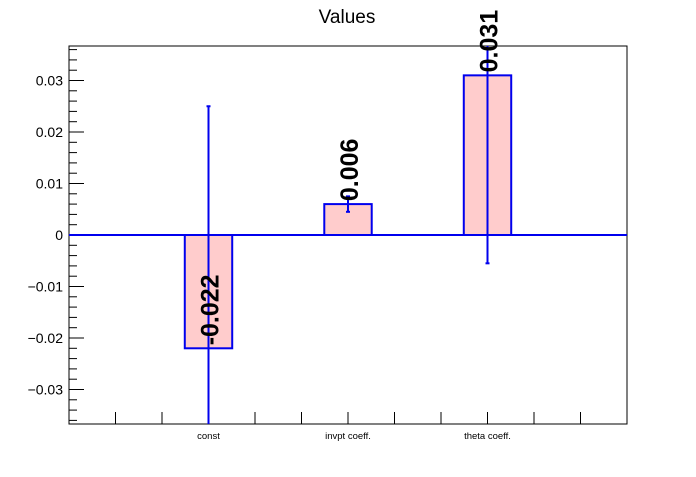 The width and height of the screenshot is (696, 477). What do you see at coordinates (49, 184) in the screenshot?
I see `y-tick-label: 0.01` at bounding box center [49, 184].